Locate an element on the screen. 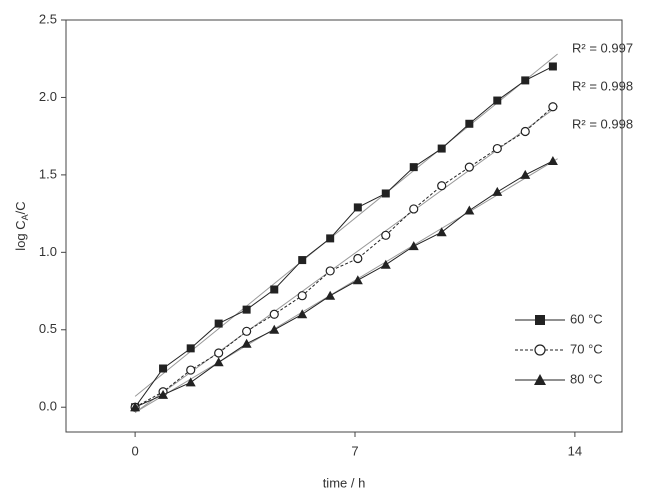 This screenshot has width=663, height=493. x-tick-label: 14 is located at coordinates (575, 450).